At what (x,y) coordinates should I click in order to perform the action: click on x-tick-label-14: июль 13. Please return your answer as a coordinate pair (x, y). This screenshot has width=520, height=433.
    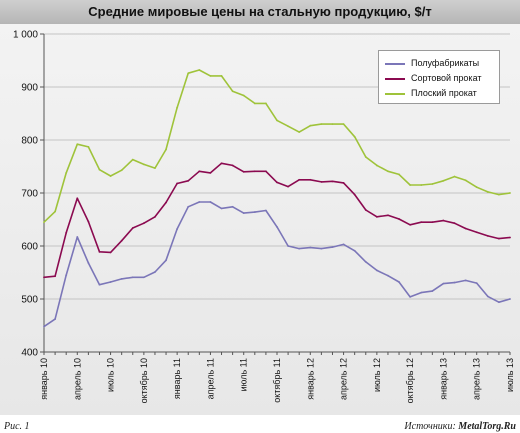
    Looking at the image, I should click on (510, 375).